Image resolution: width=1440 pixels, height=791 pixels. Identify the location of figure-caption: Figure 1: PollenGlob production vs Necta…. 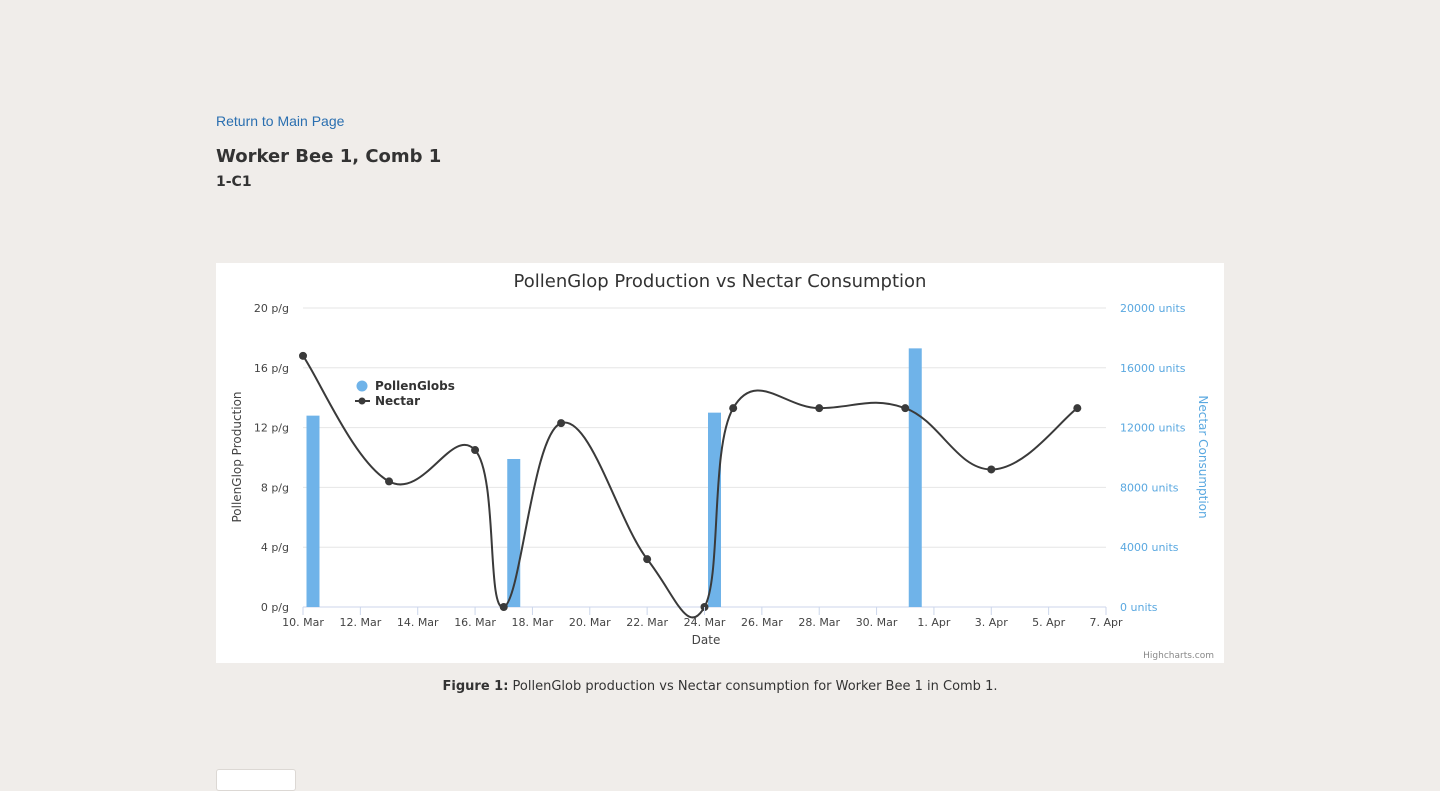
(720, 686).